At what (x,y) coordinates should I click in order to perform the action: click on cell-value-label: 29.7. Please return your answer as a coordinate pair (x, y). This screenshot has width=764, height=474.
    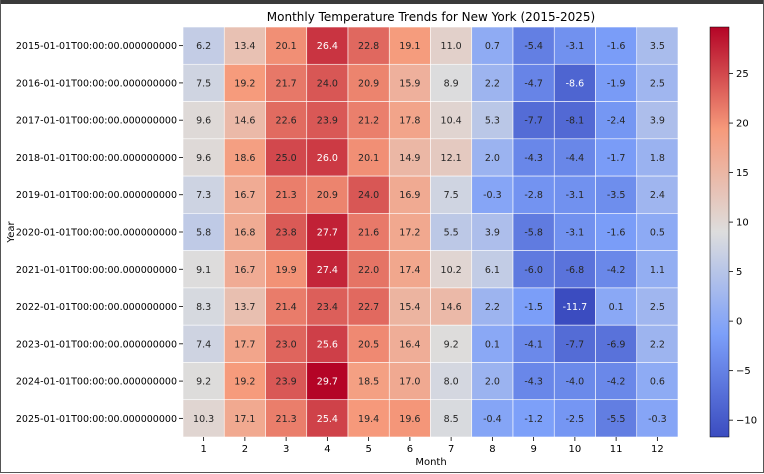
    Looking at the image, I should click on (327, 382).